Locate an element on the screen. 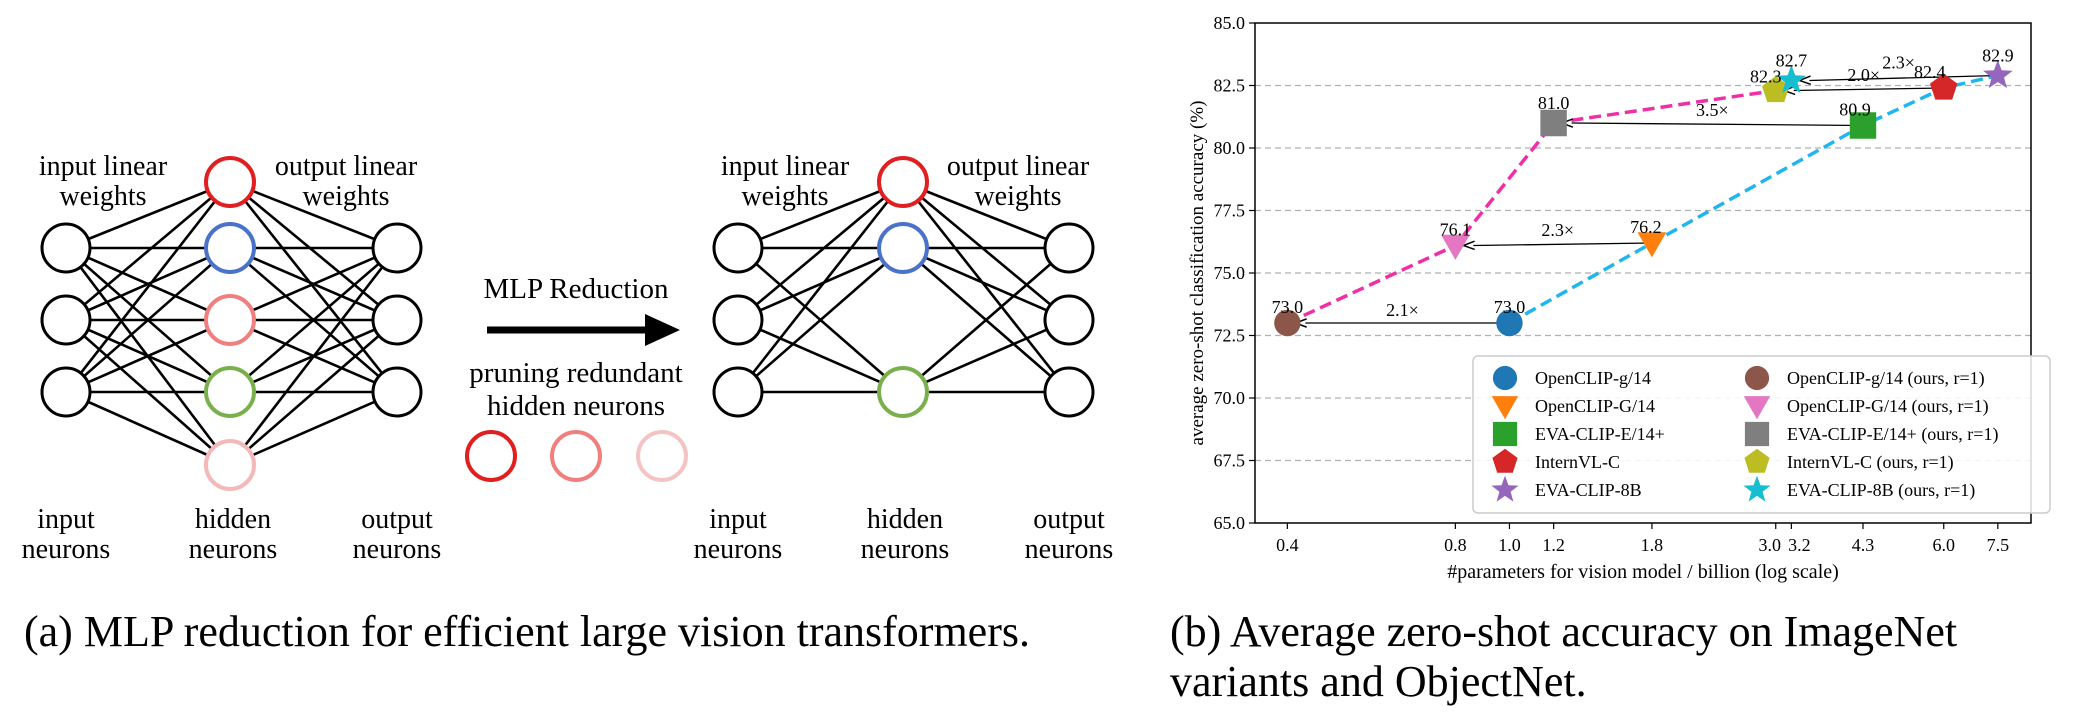  data-label: 76.2 is located at coordinates (1646, 227).